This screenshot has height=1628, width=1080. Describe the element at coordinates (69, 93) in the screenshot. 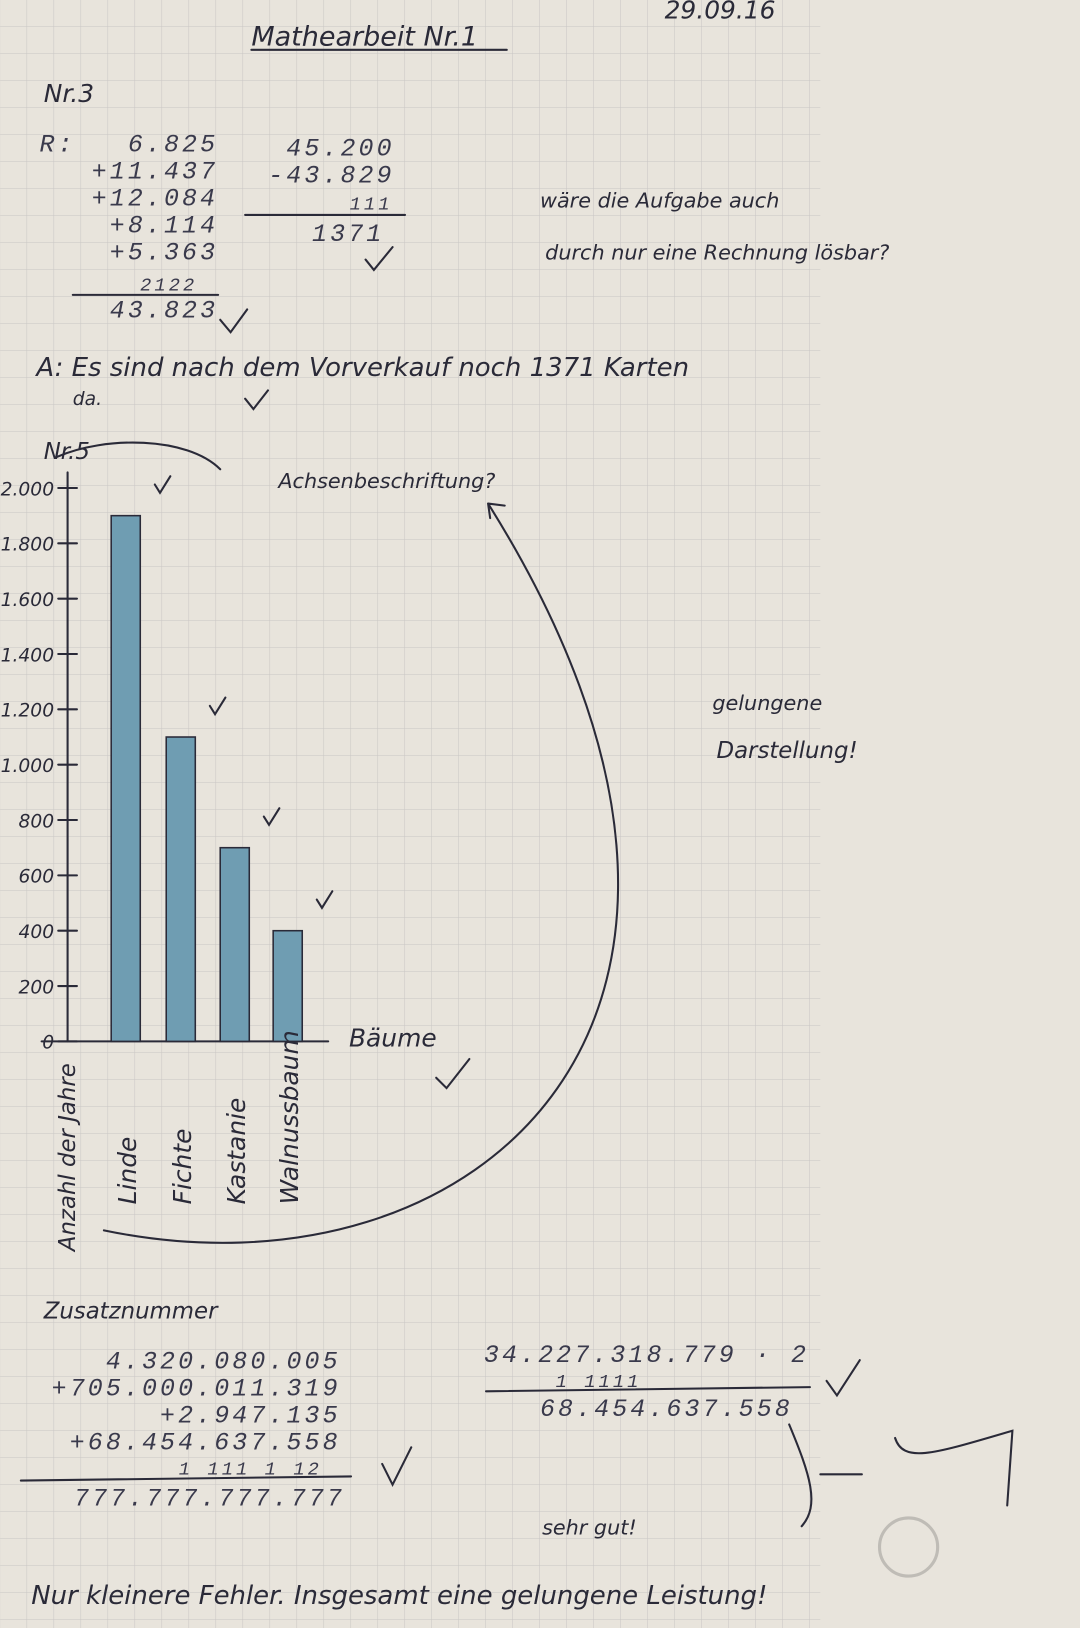

I see `task-label: Nr.3` at that location.